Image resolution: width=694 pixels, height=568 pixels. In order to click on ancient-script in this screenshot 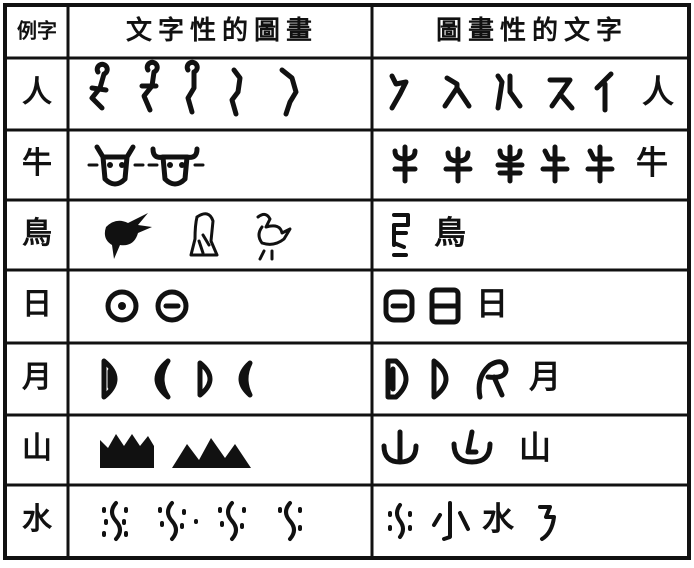, I will do `click(547, 523)`.